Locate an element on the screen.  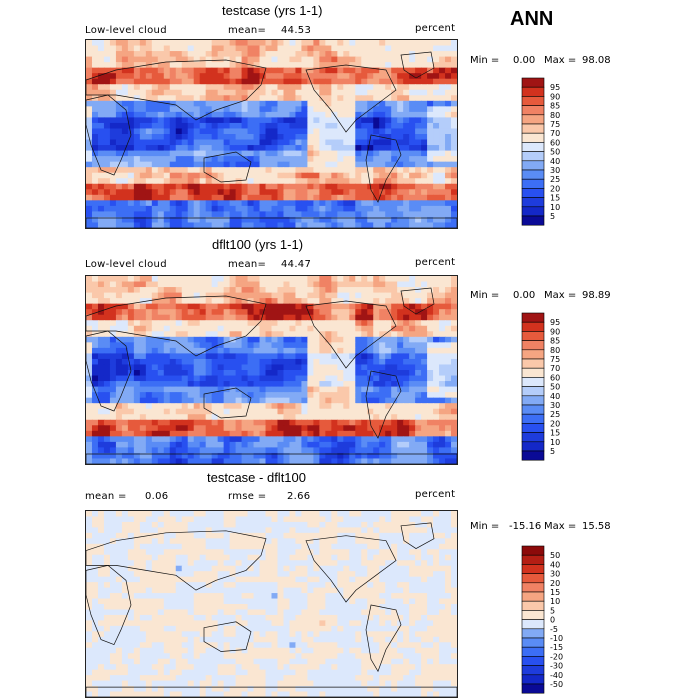
panel-1-variable-label: Low-level cloud is located at coordinates (126, 30).